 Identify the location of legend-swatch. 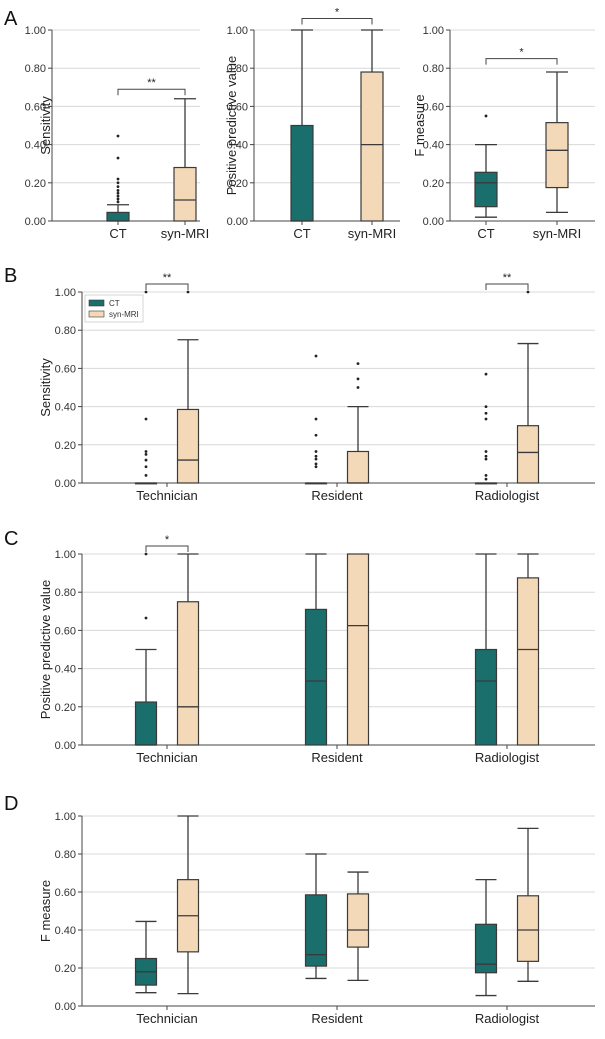
(96, 303).